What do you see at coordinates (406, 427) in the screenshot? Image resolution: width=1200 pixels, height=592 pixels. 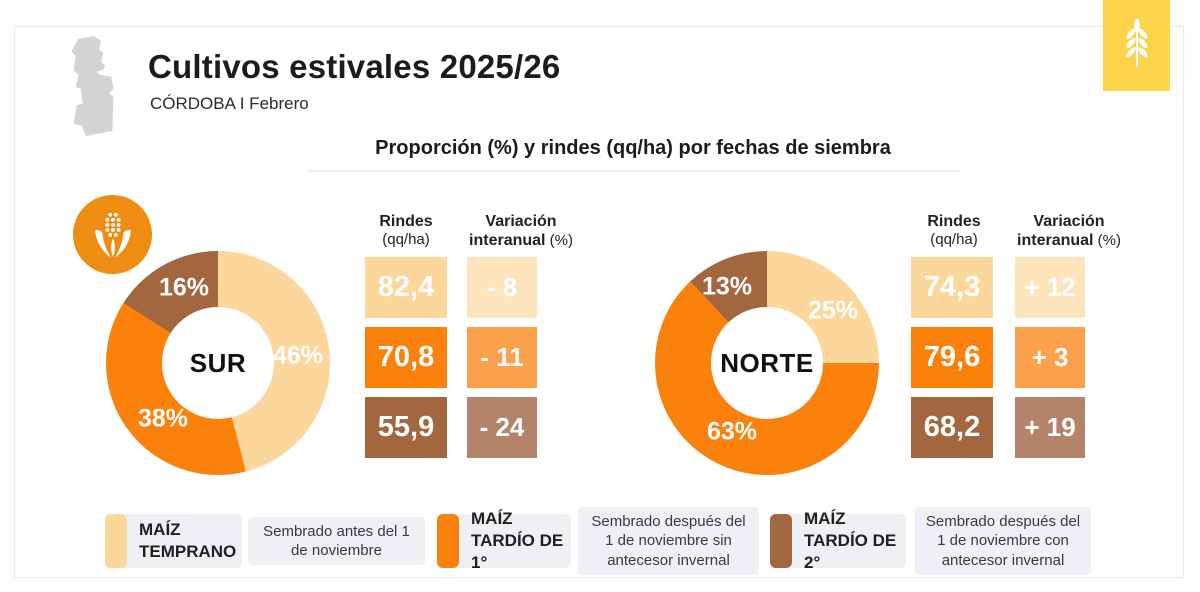 I see `rinde-value-sur-tardio2: 55,9` at bounding box center [406, 427].